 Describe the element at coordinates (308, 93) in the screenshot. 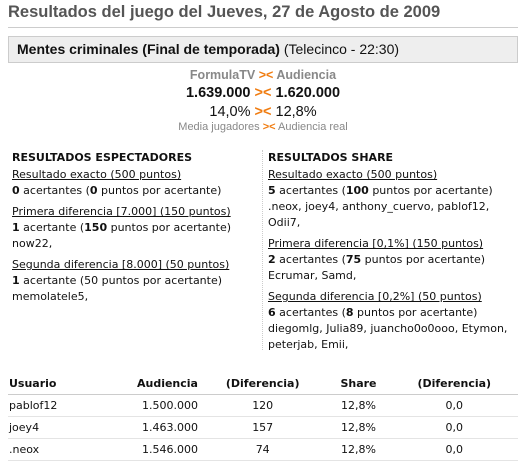

I see `viewers: 1.620.000` at that location.